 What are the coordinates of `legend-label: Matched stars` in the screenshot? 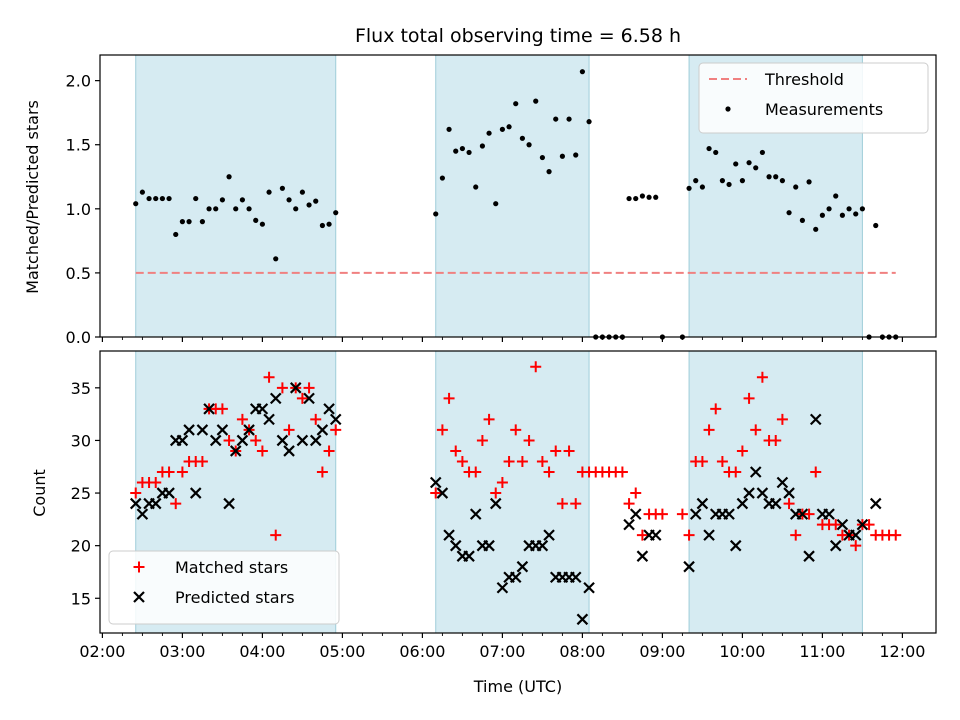 It's located at (231, 567).